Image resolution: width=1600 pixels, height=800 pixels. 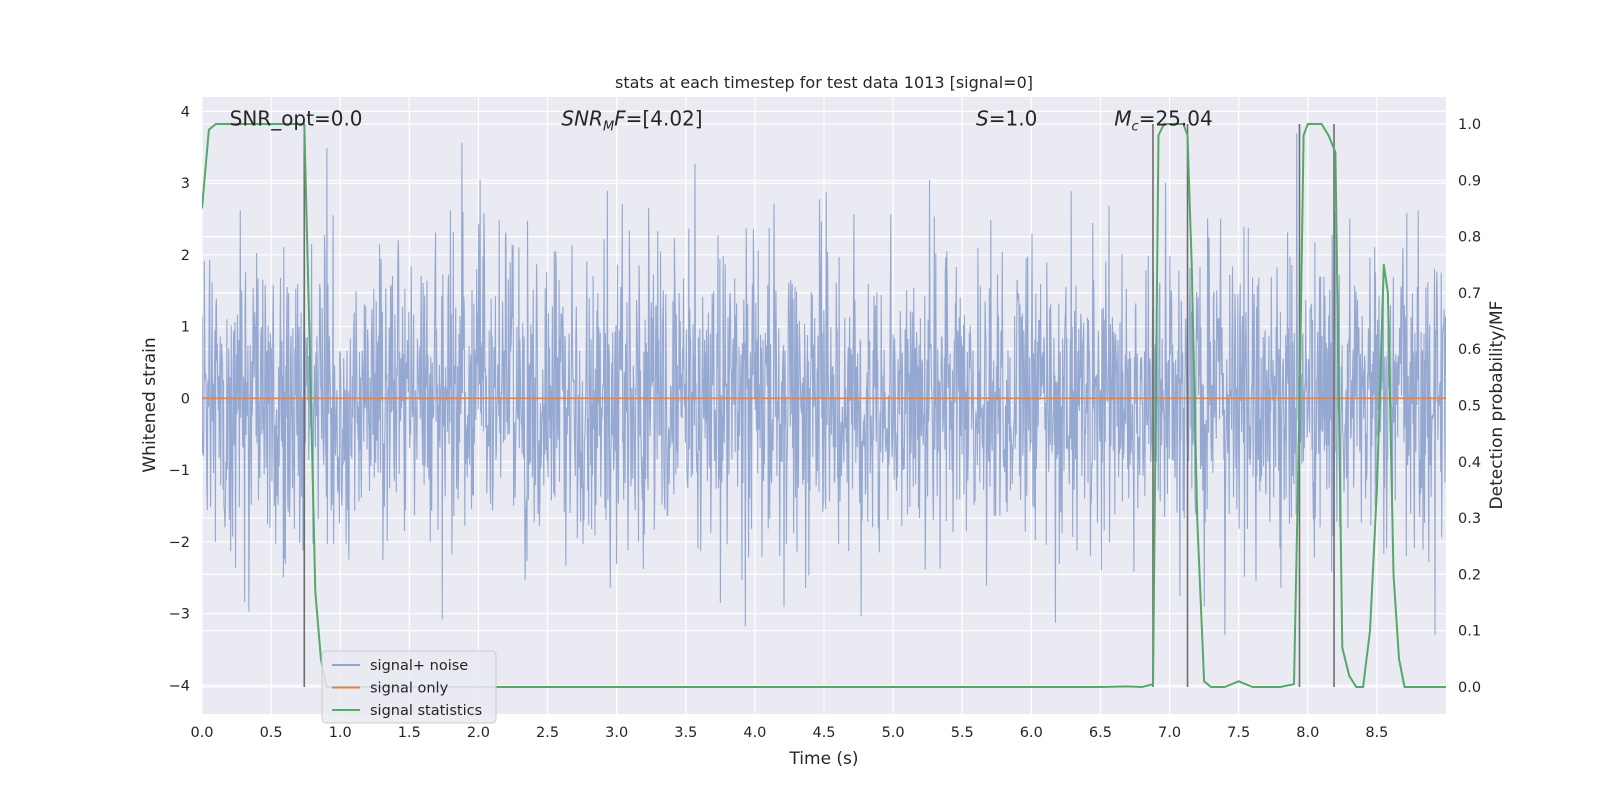 I want to click on legend-label: signal statistics, so click(x=426, y=711).